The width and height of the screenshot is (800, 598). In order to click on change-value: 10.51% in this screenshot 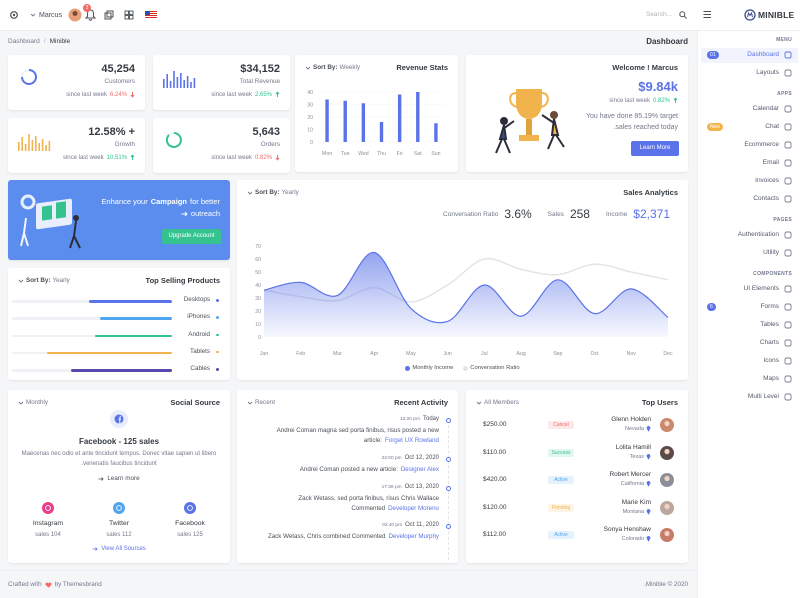, I will do `click(116, 157)`.